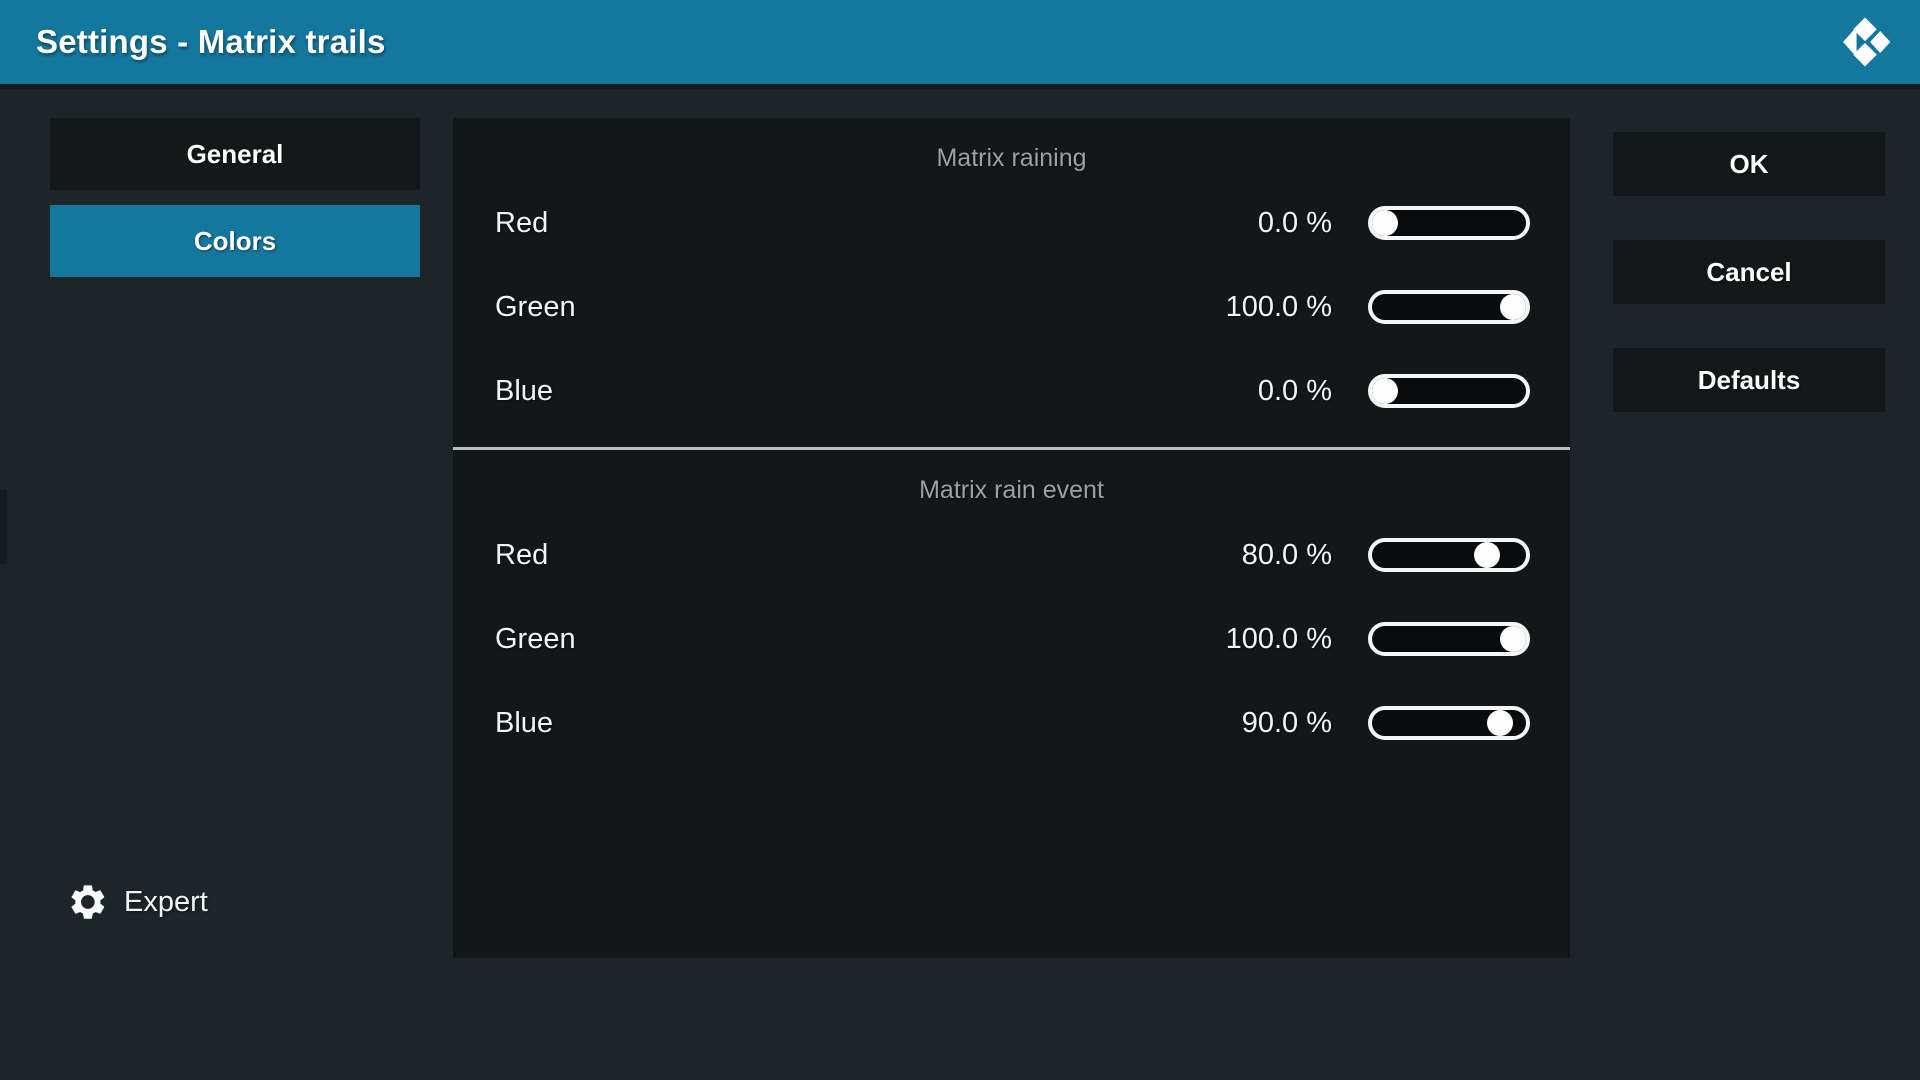 This screenshot has width=1920, height=1080. Describe the element at coordinates (1011, 391) in the screenshot. I see `setting-row-raining-blue: Blue 0.0 %` at that location.